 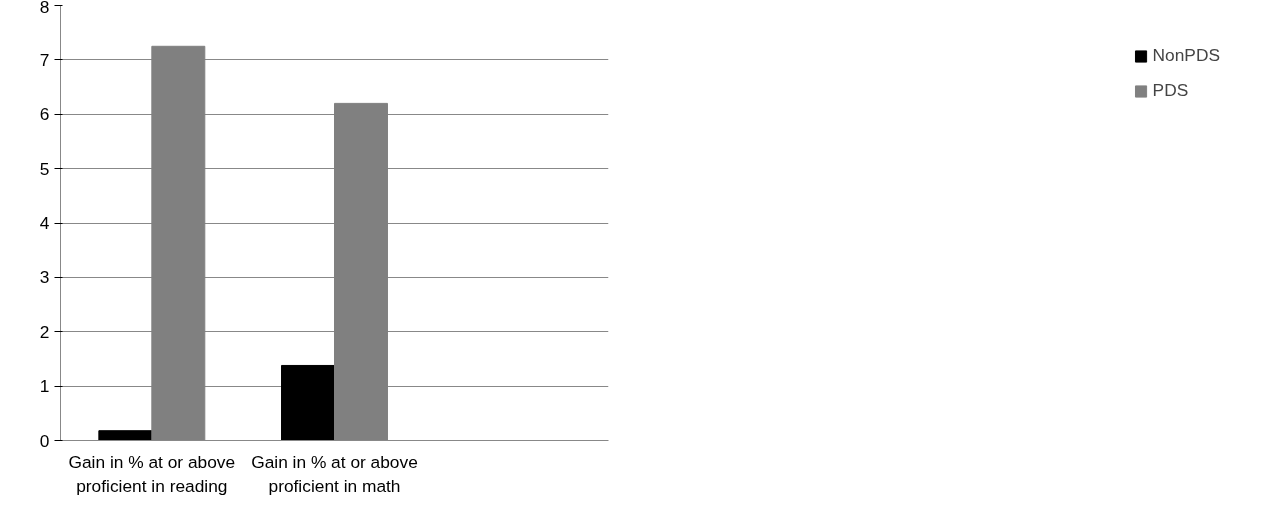 What do you see at coordinates (44, 386) in the screenshot?
I see `y-tick-label: 1` at bounding box center [44, 386].